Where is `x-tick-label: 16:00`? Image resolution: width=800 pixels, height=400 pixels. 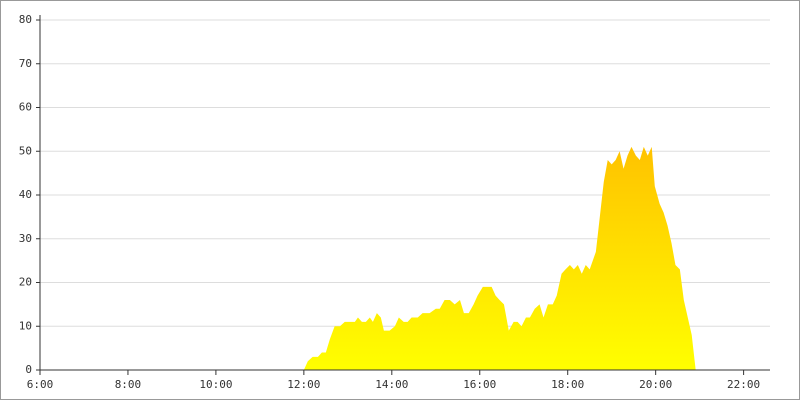 x-tick-label: 16:00 is located at coordinates (479, 384).